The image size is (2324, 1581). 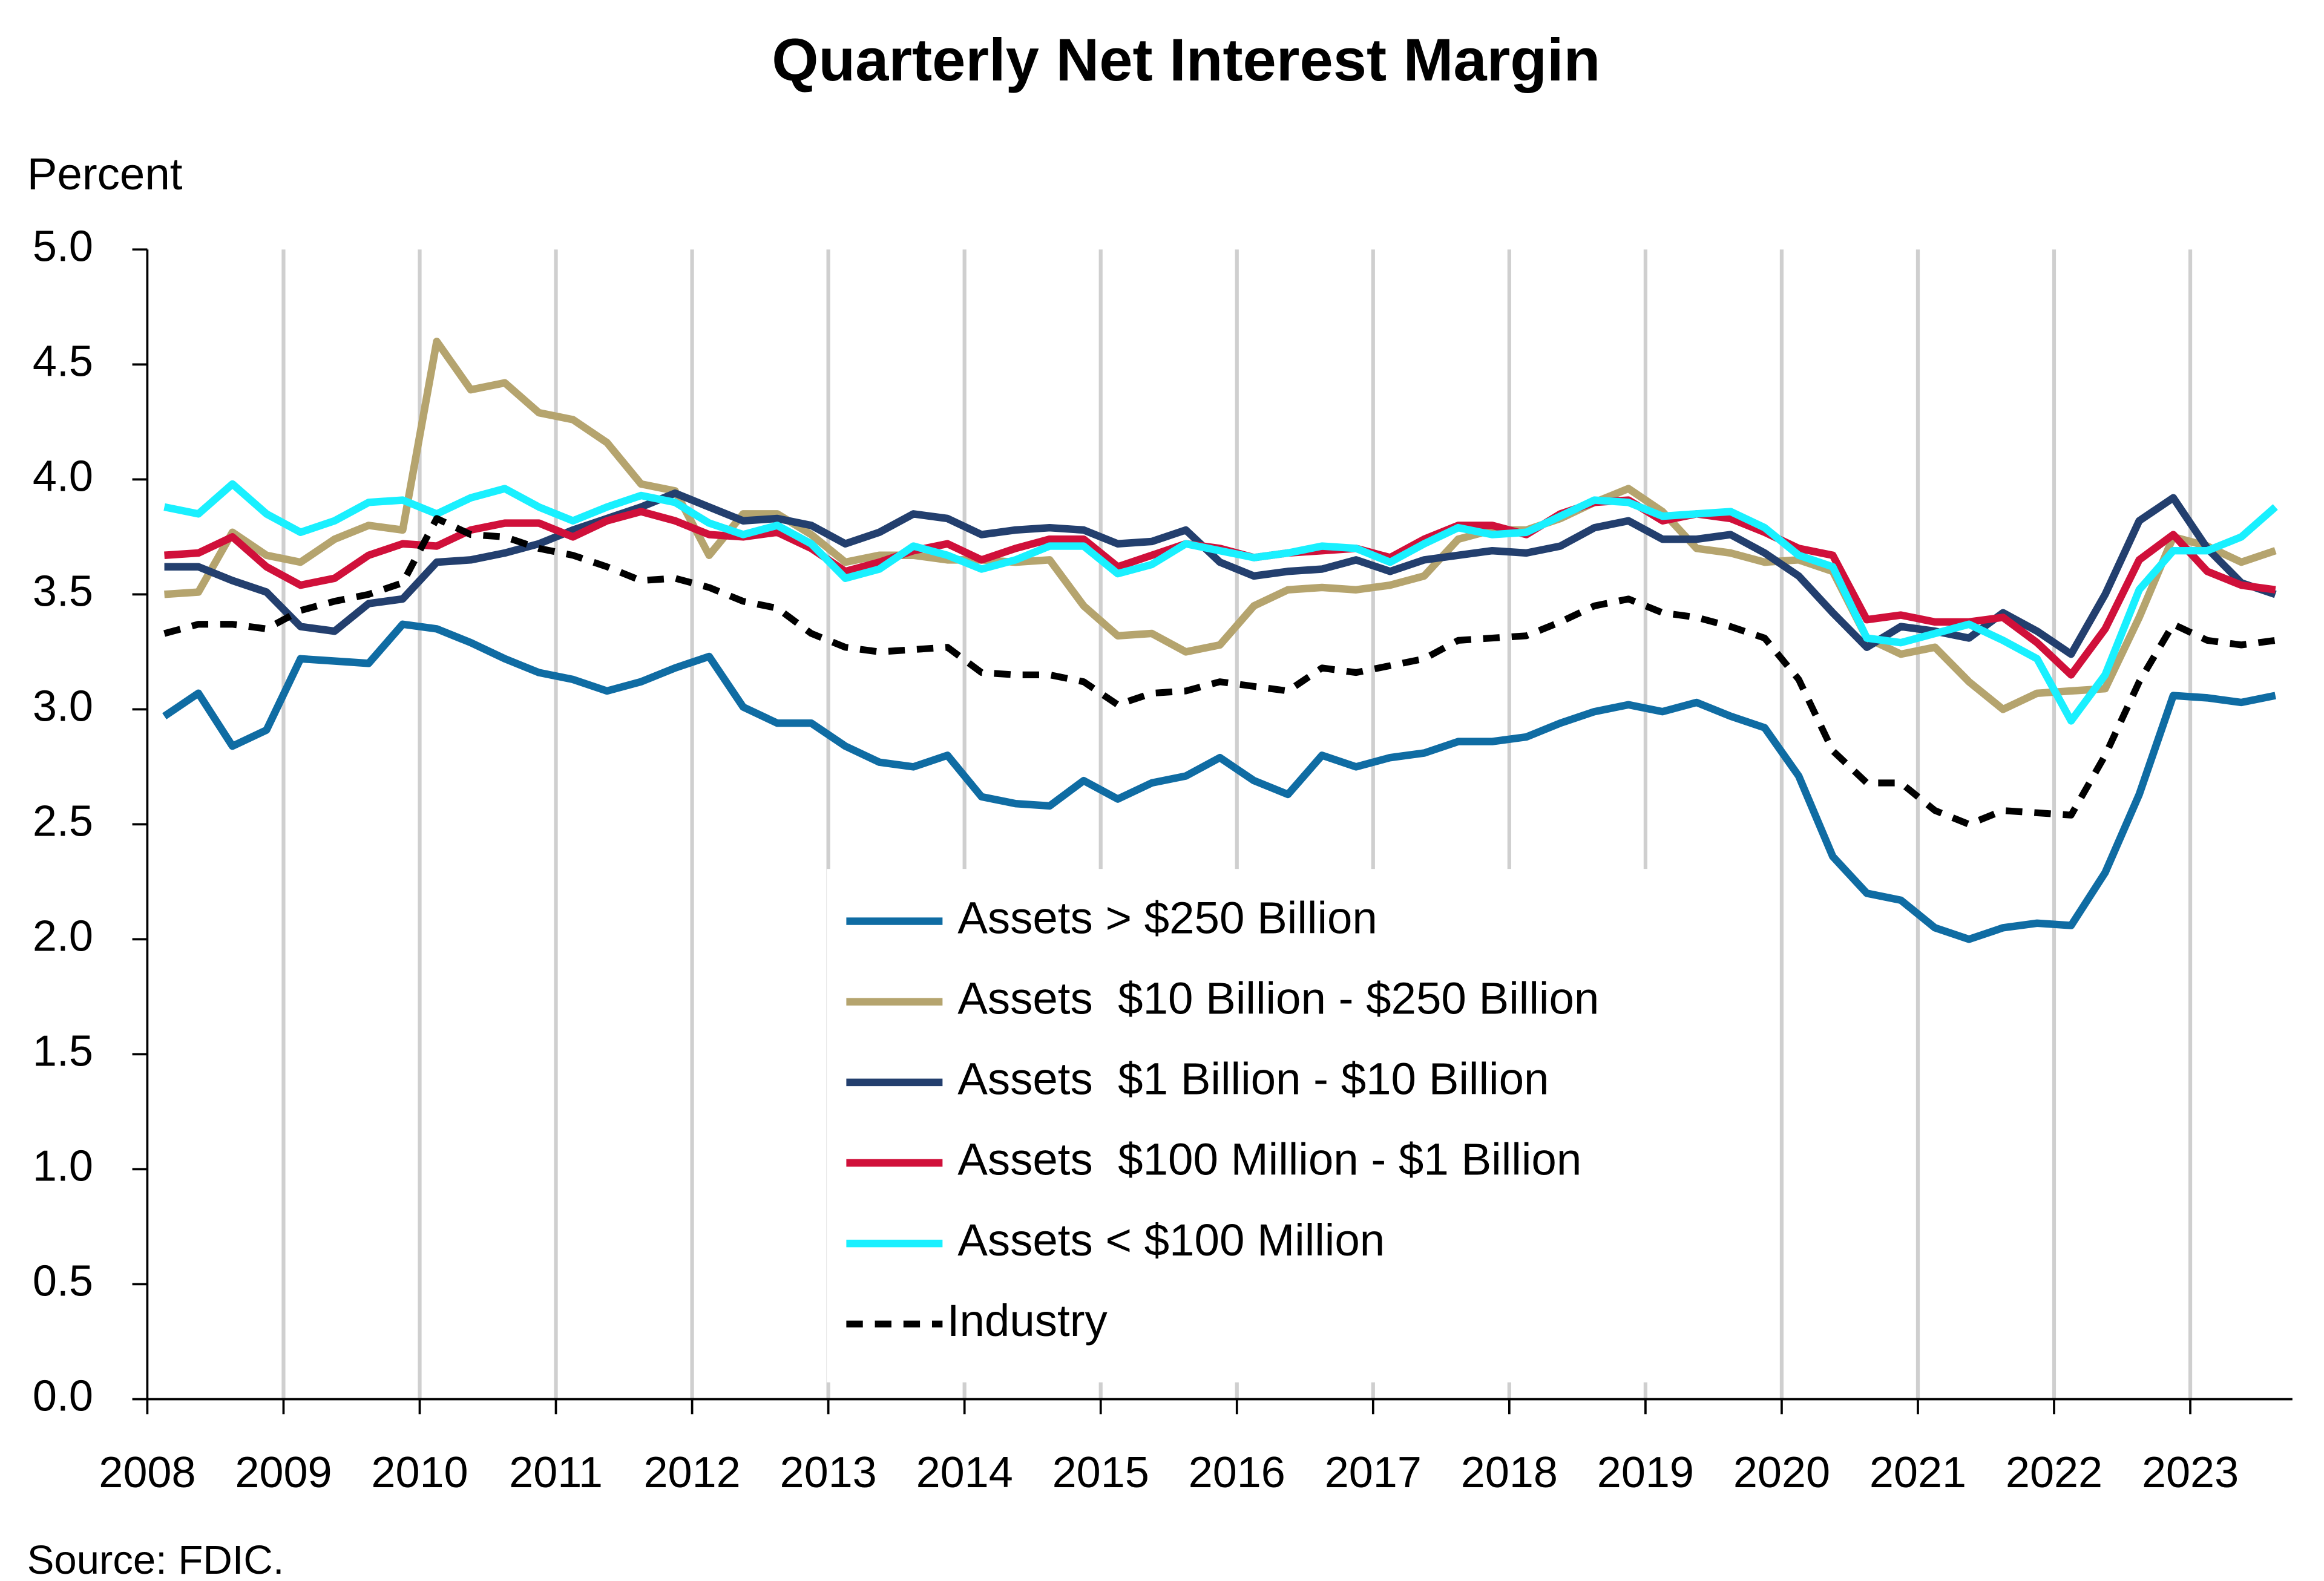 What do you see at coordinates (63, 1396) in the screenshot?
I see `y-tick-label: 0.0` at bounding box center [63, 1396].